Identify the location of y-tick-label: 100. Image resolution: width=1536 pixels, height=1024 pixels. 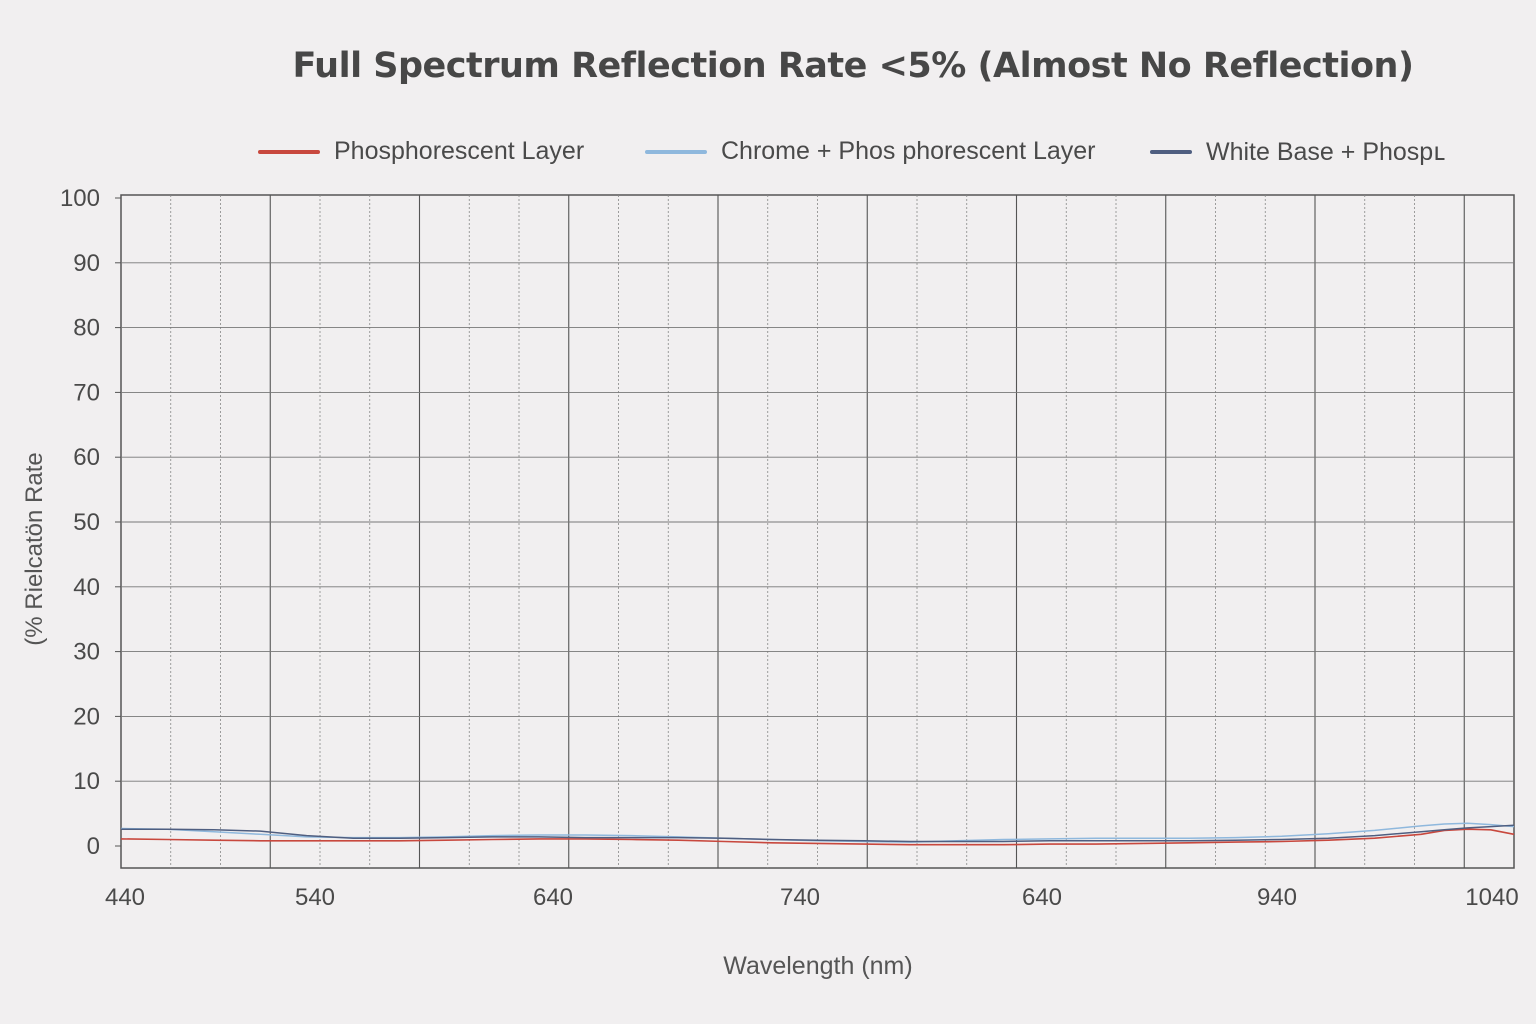
(80, 198).